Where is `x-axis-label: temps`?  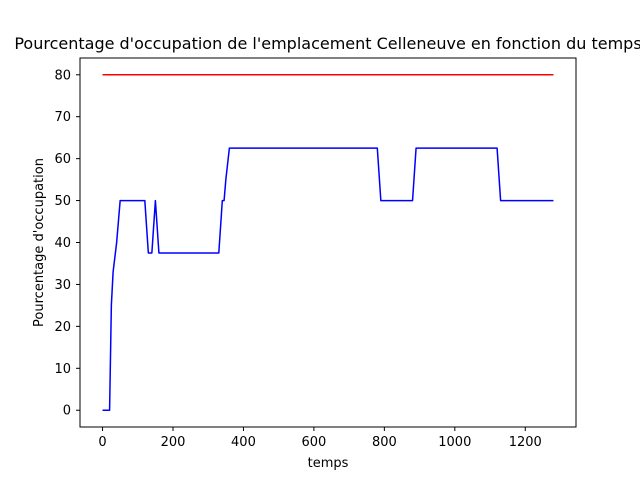
x-axis-label: temps is located at coordinates (328, 463).